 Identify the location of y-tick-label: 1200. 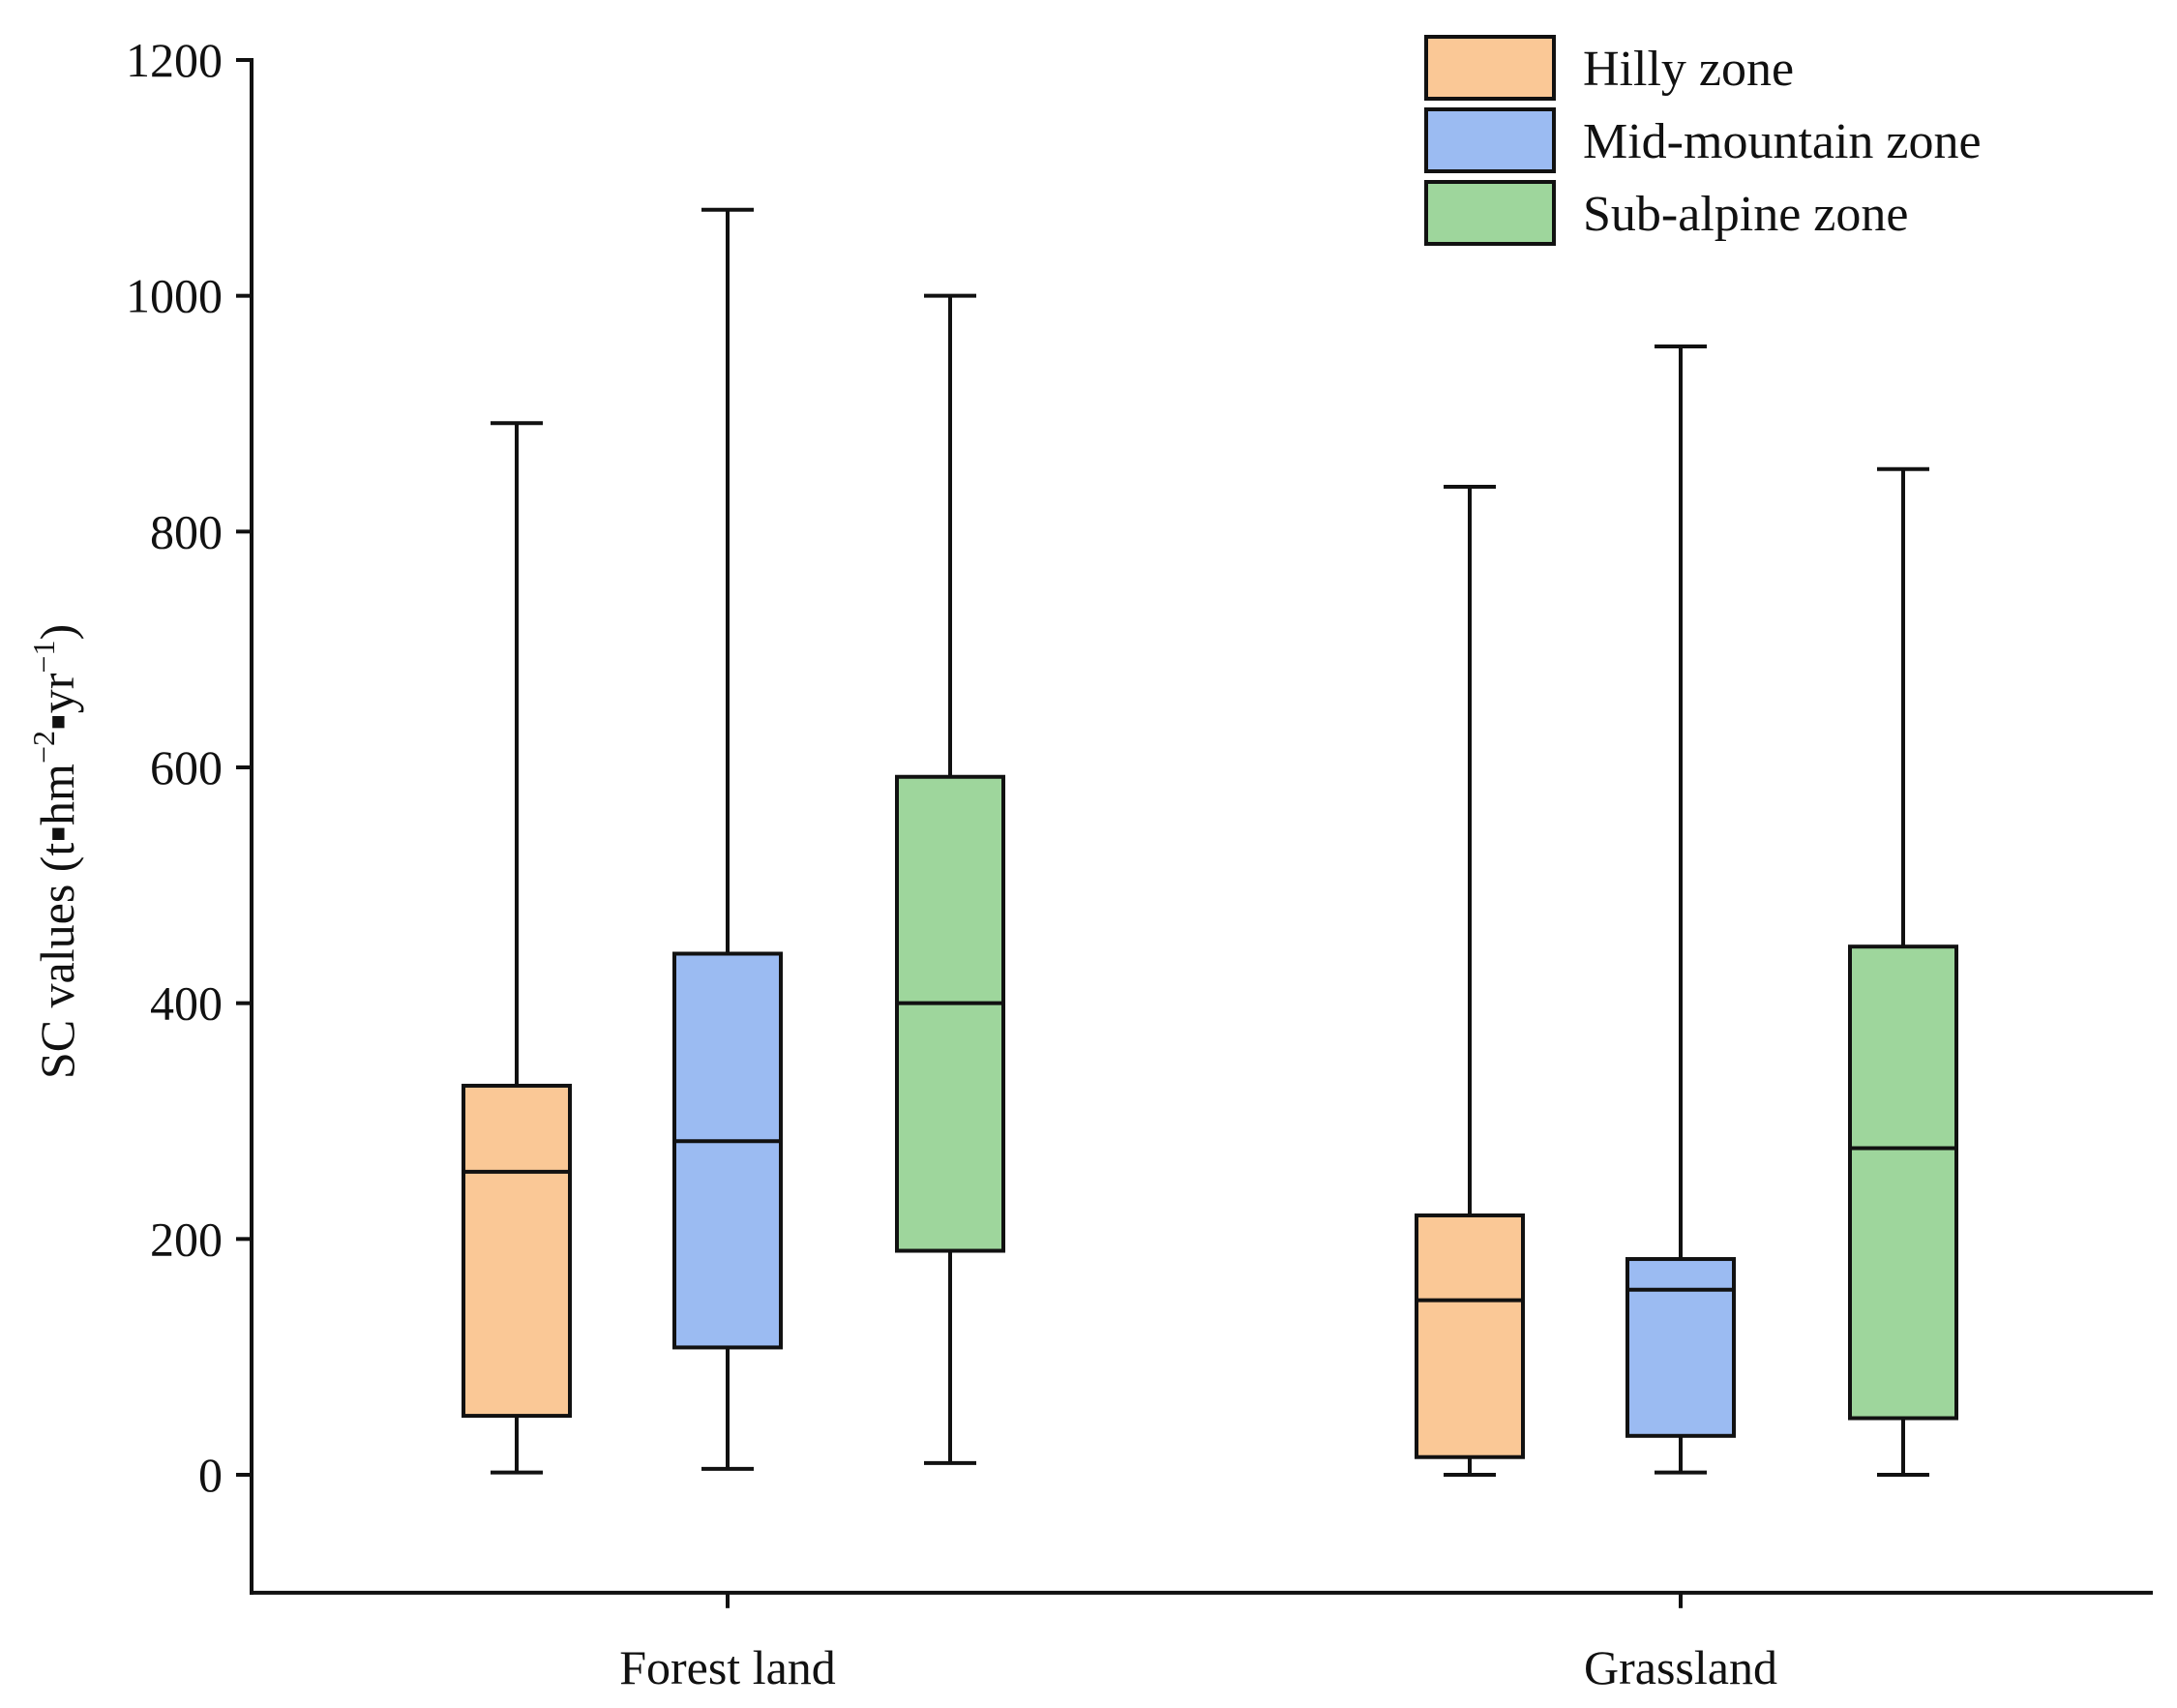
(174, 60).